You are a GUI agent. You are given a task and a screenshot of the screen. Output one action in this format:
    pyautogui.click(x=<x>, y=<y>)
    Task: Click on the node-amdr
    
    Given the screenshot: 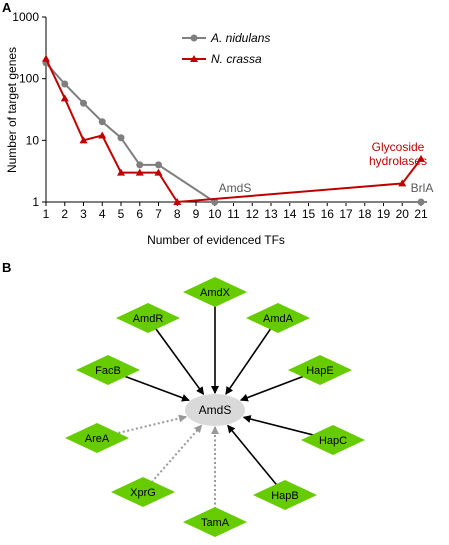 What is the action you would take?
    pyautogui.click(x=148, y=318)
    